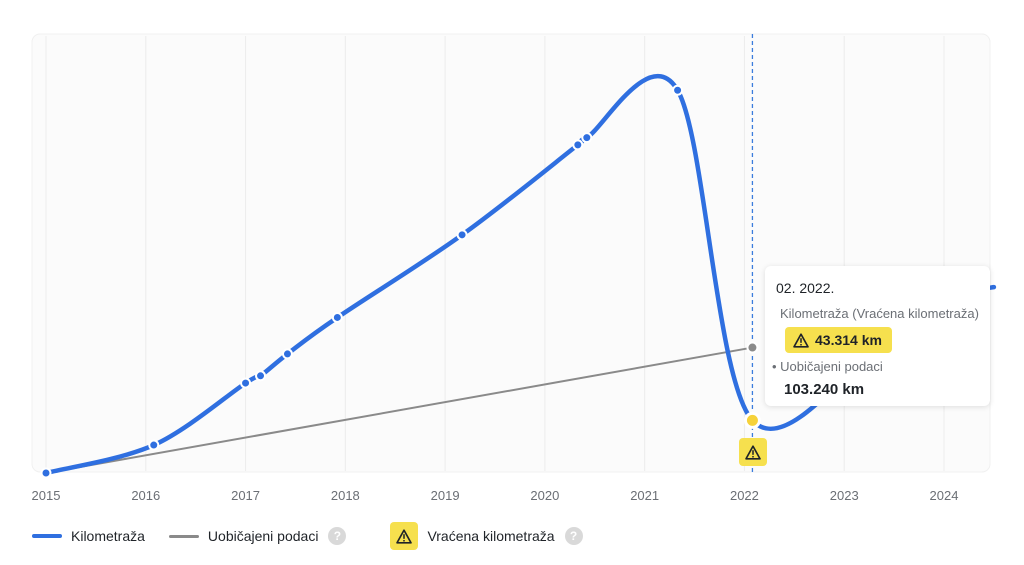 This screenshot has height=565, width=1024. What do you see at coordinates (752, 420) in the screenshot?
I see `rollback-highlight-point` at bounding box center [752, 420].